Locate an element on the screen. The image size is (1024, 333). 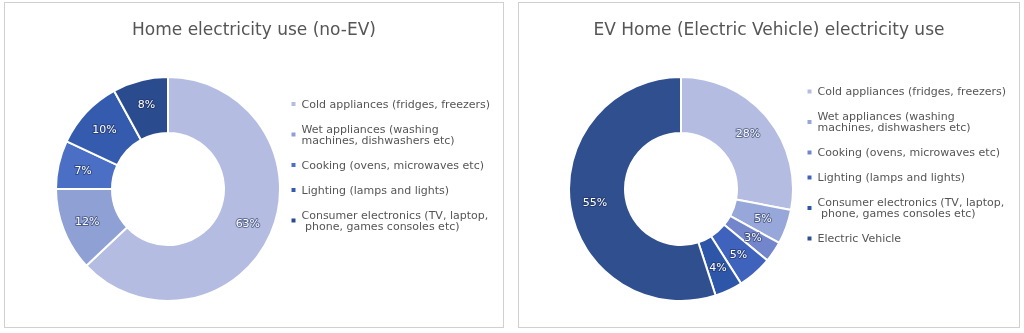
data-label: 63% is located at coordinates (248, 224).